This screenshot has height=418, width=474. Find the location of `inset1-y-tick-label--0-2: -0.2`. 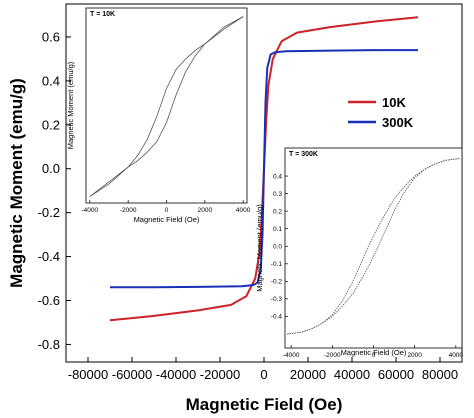

inset1-y-tick-label--0-2: -0.2 is located at coordinates (277, 282).